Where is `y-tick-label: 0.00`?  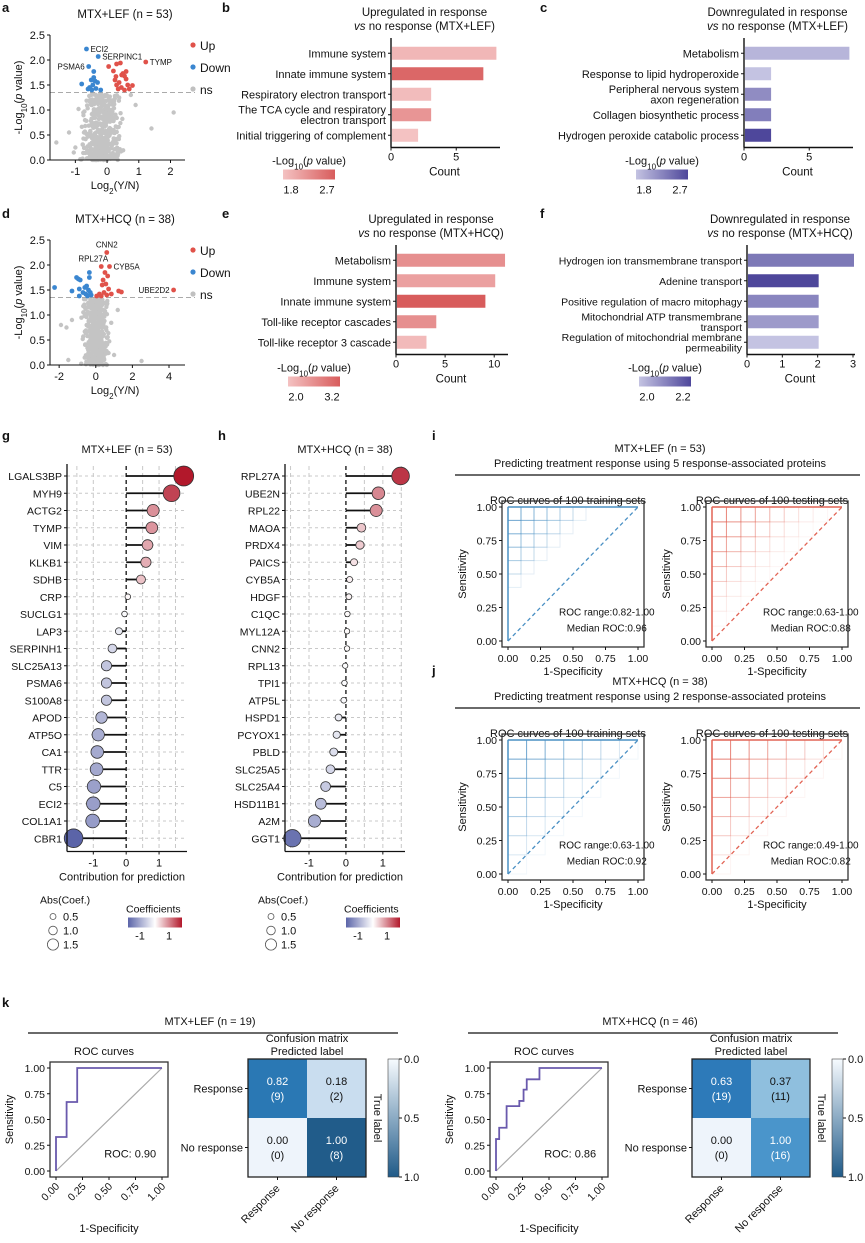 y-tick-label: 0.00 is located at coordinates (35, 1172).